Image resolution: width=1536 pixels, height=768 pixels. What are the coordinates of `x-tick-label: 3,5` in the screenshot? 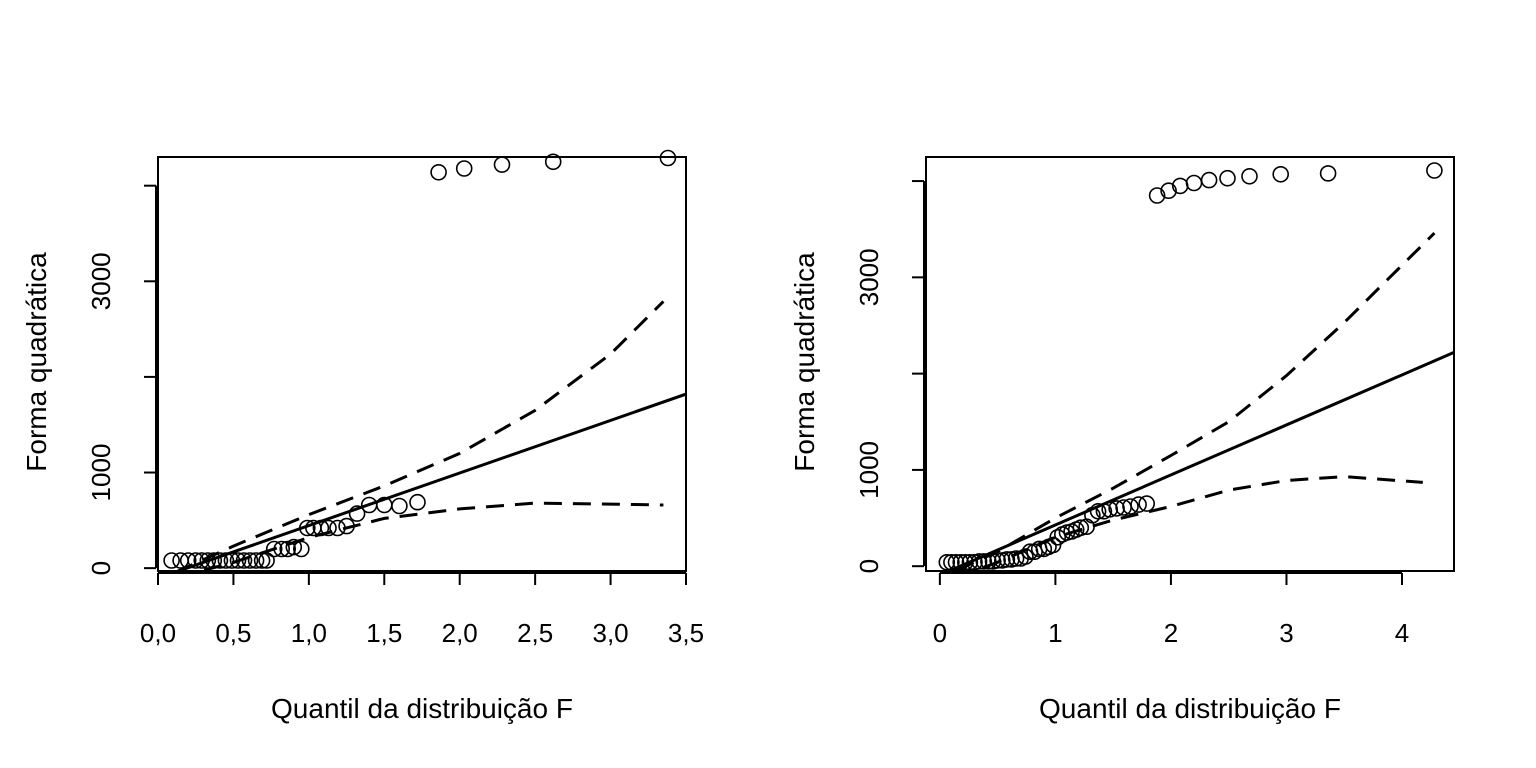 It's located at (686, 633).